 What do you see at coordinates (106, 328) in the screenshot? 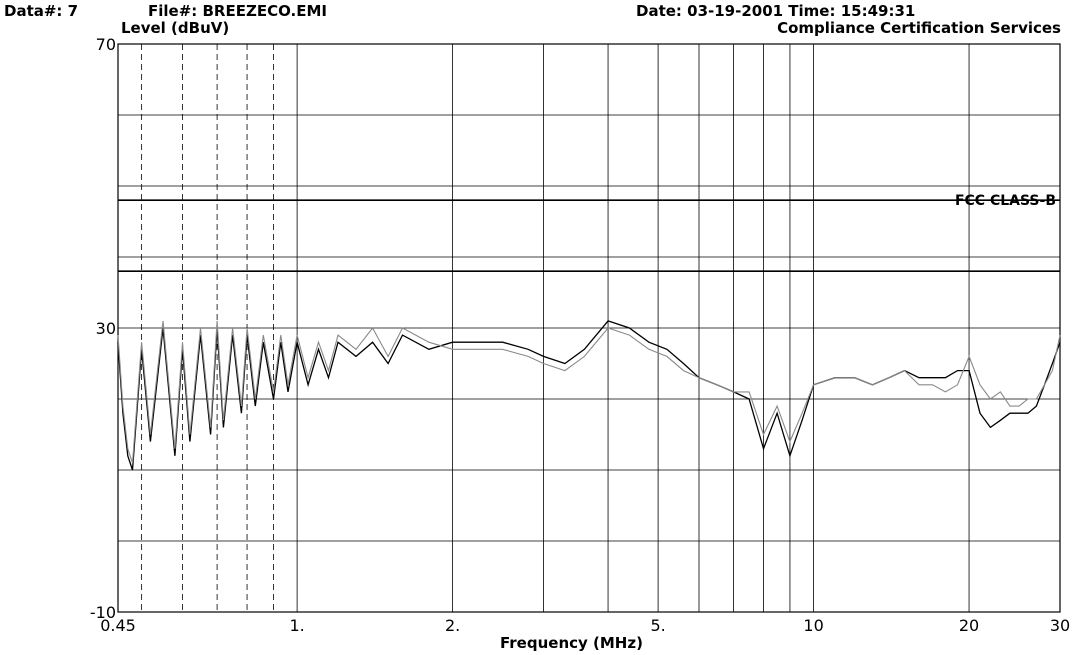
I see `y-tick-label: 30` at bounding box center [106, 328].